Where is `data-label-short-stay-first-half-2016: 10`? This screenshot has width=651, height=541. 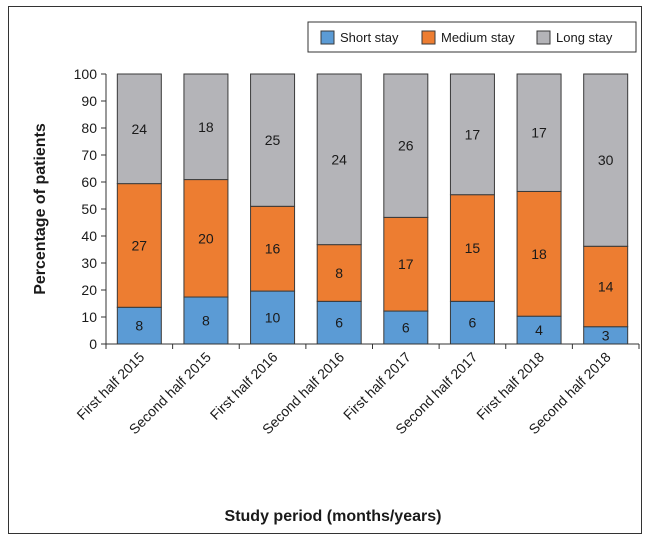
data-label-short-stay-first-half-2016: 10 is located at coordinates (273, 318).